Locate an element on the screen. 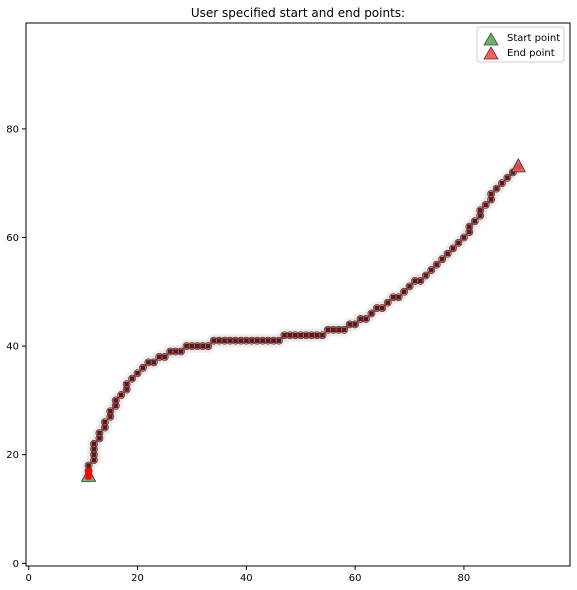 Image resolution: width=577 pixels, height=590 pixels. x-tick-label: 80 is located at coordinates (464, 578).